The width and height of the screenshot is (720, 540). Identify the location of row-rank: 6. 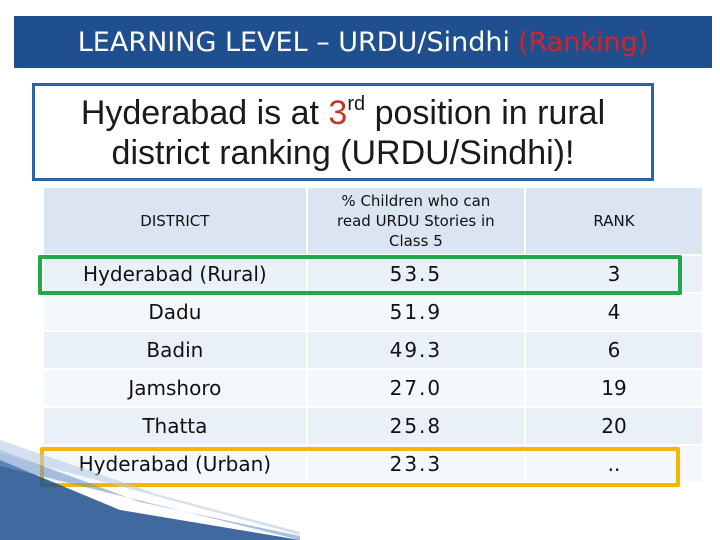
(613, 350).